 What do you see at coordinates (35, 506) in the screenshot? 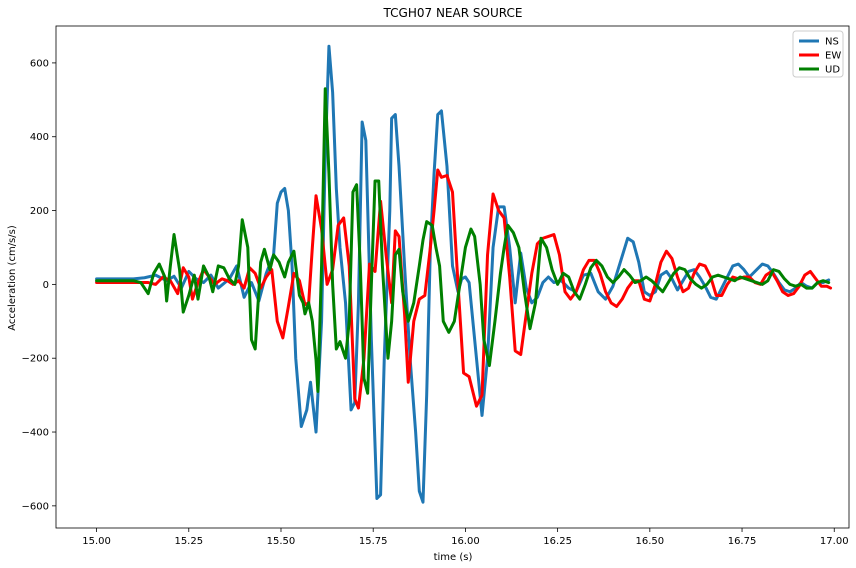
I see `y-tick-label: −600` at bounding box center [35, 506].